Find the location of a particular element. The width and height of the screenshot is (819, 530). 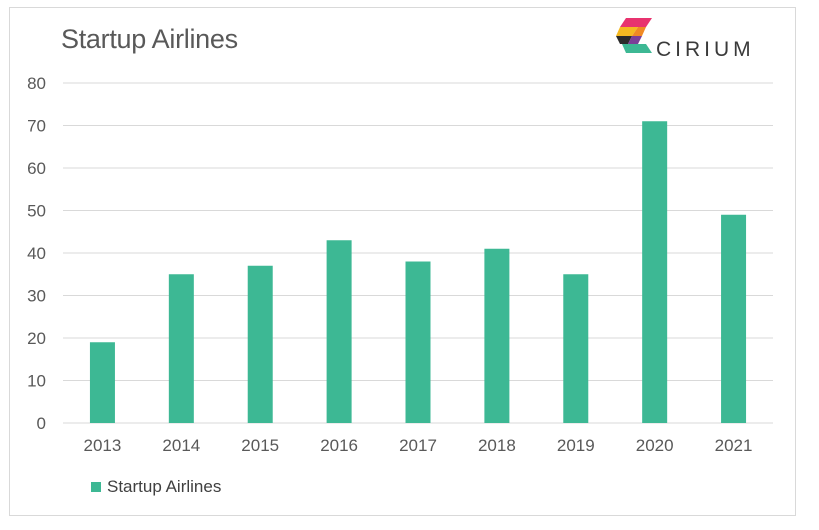

cirium-logo: CIRIUM is located at coordinates (696, 42).